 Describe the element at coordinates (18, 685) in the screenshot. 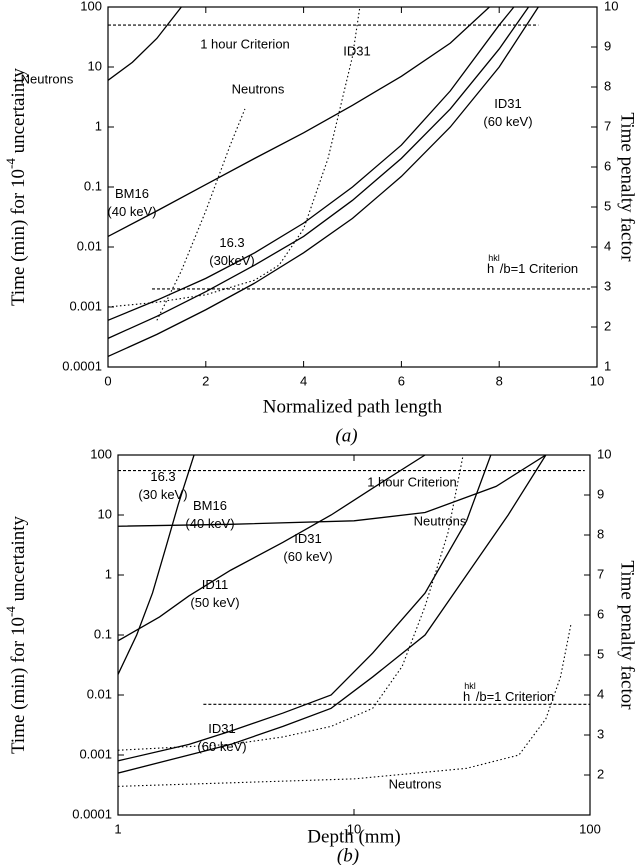

I see `y-axis-title-part: Time (min) for 10` at that location.